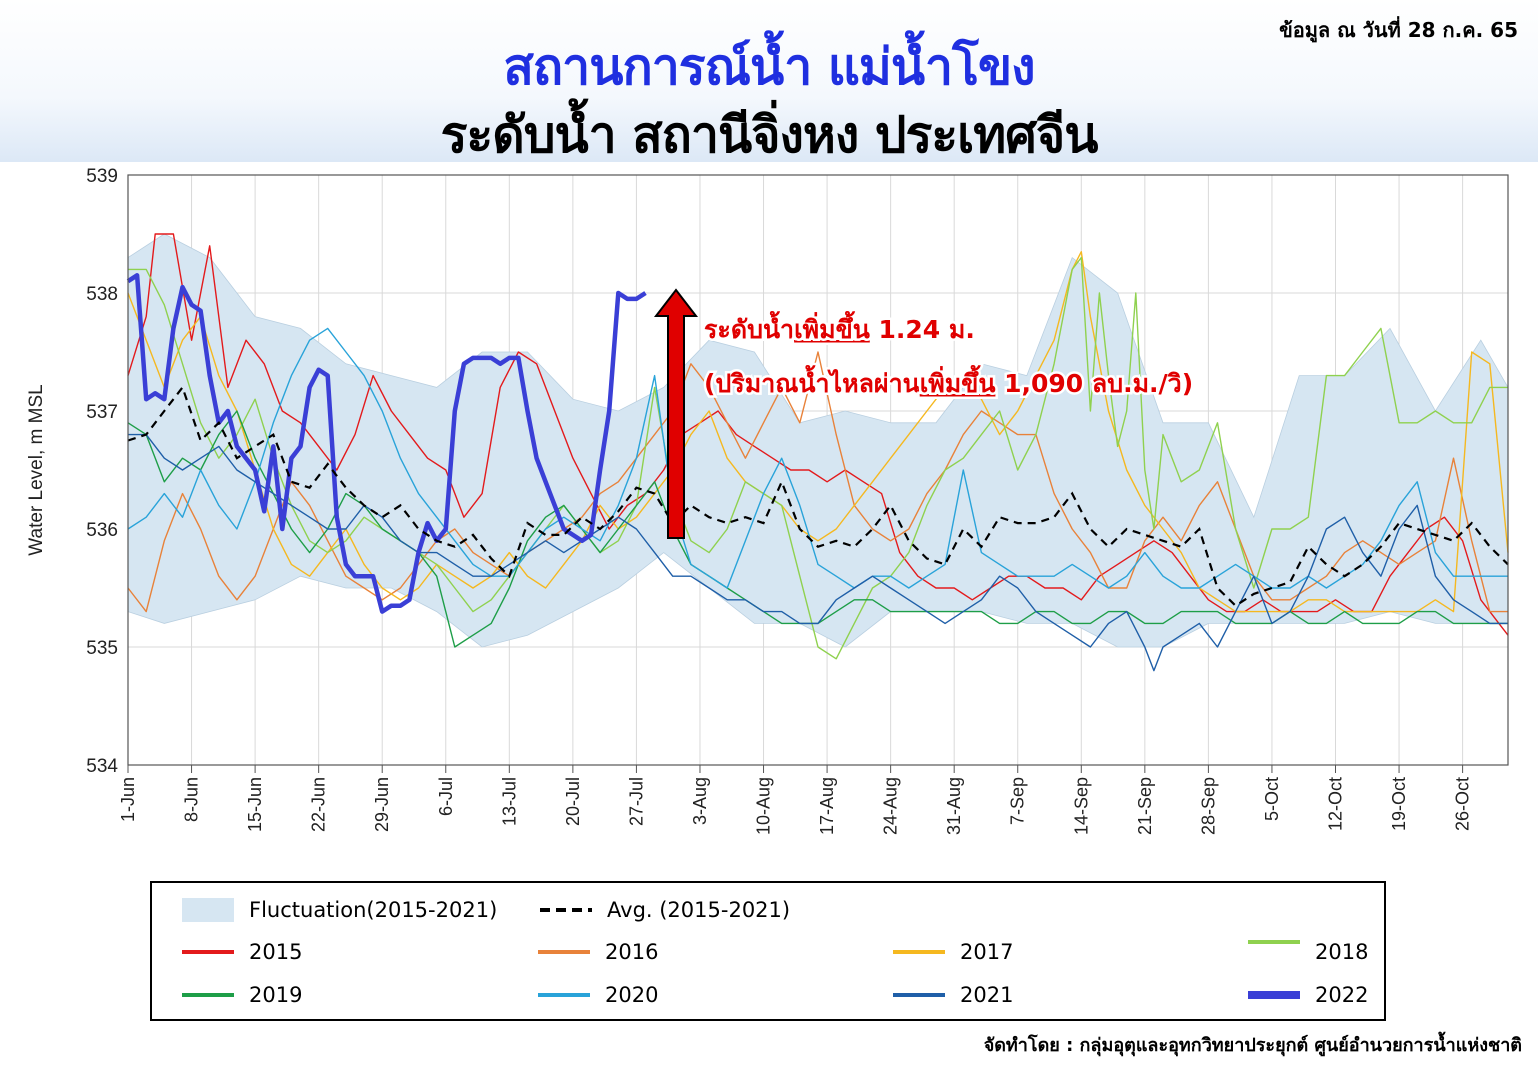  What do you see at coordinates (208, 910) in the screenshot?
I see `legend-swatch-fluctuation` at bounding box center [208, 910].